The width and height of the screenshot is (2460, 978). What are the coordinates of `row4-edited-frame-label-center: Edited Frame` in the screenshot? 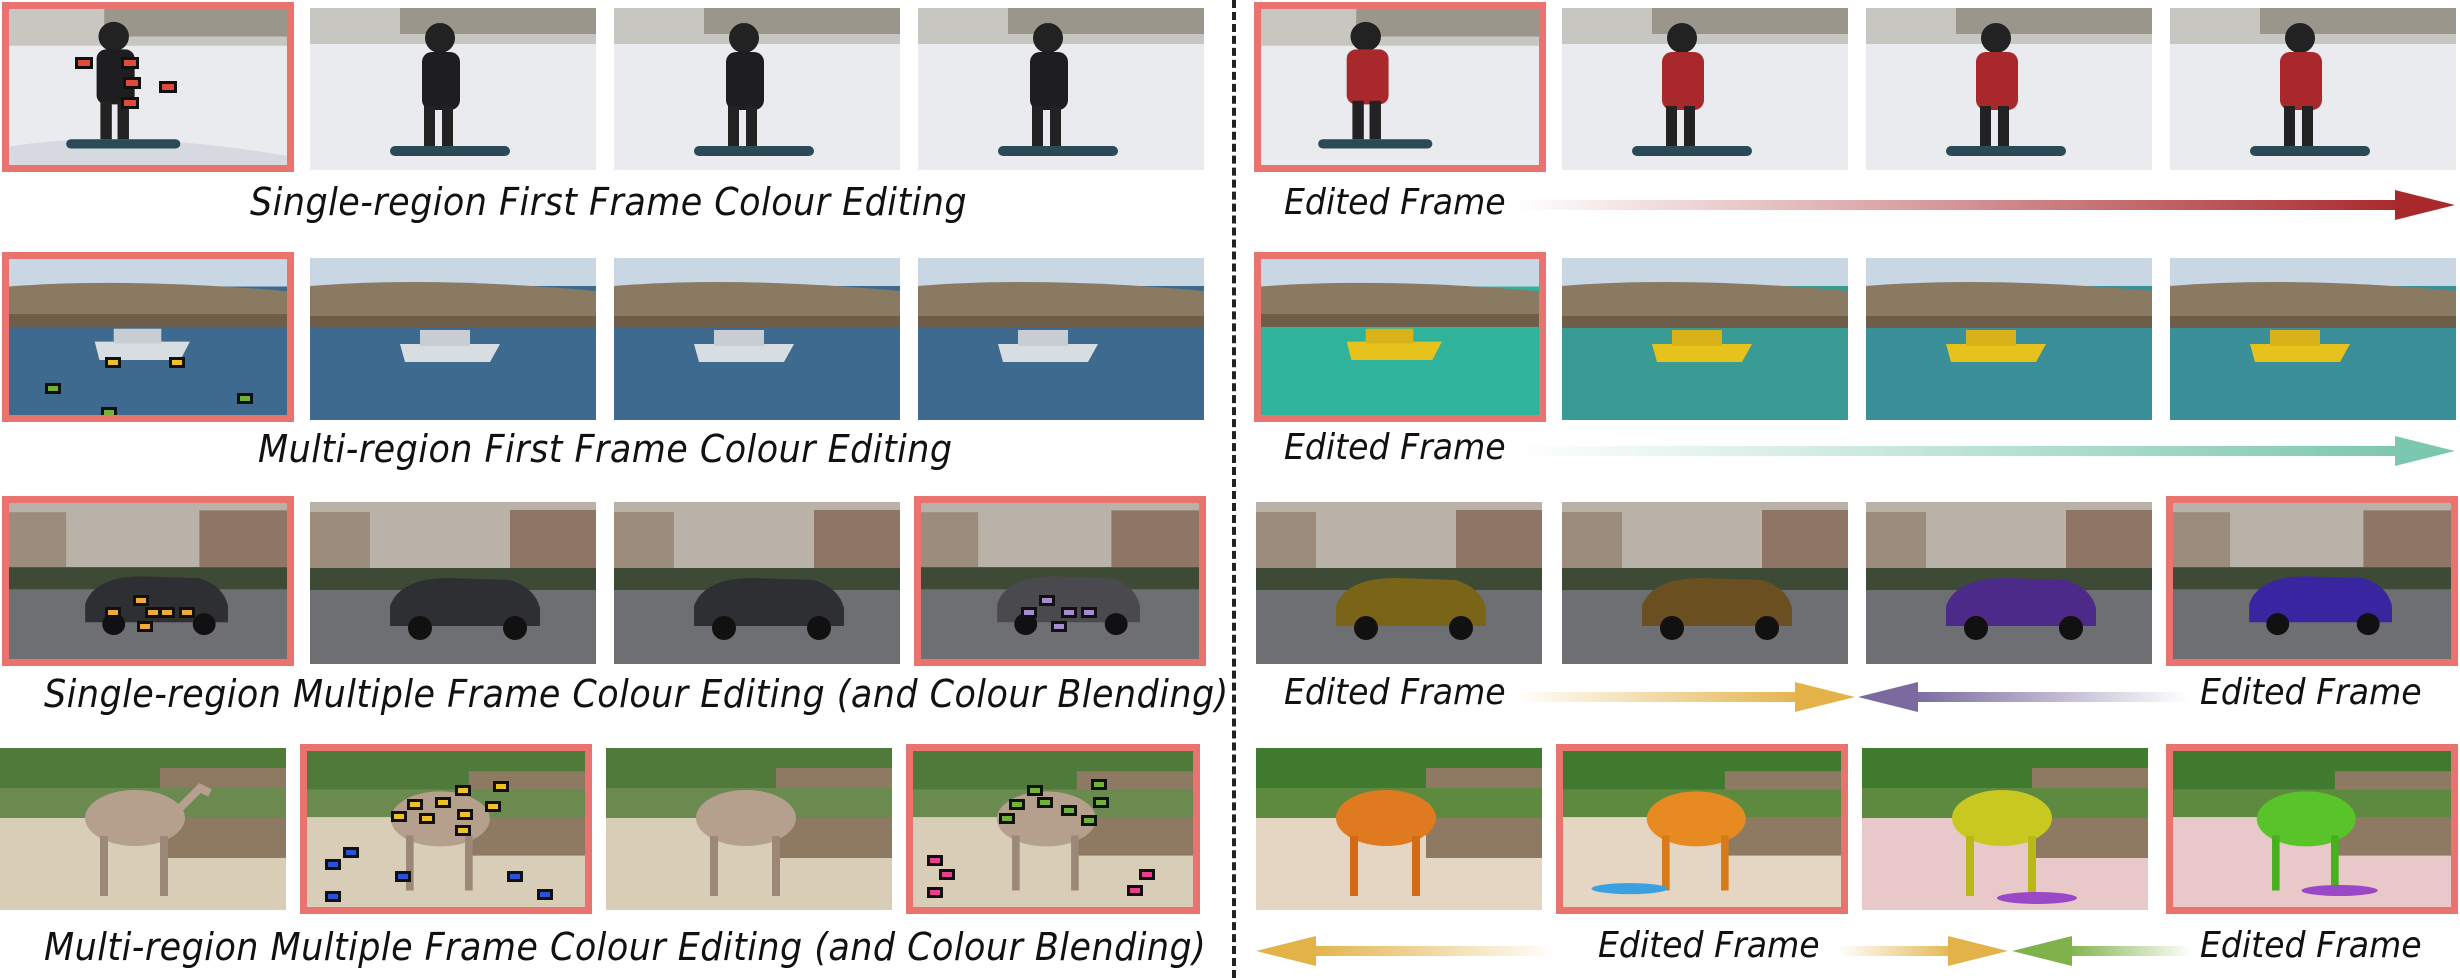 It's located at (1709, 945).